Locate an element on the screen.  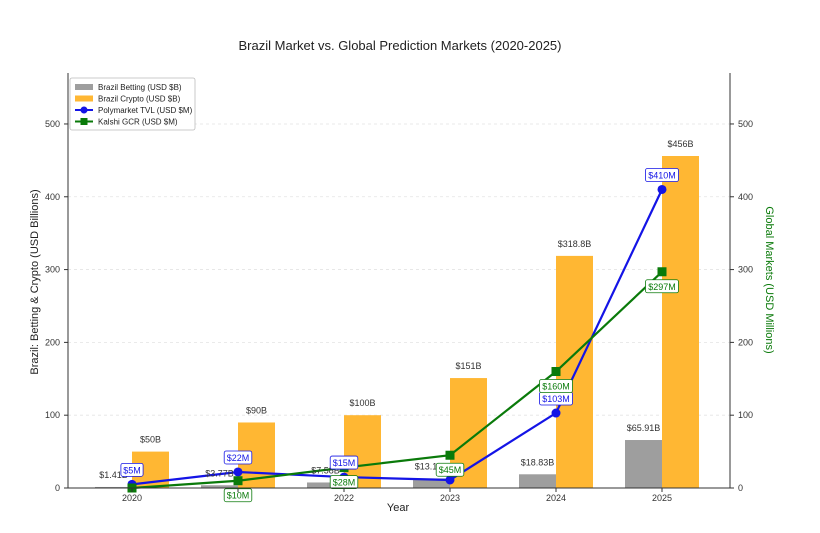
line-value-label: $22M is located at coordinates (238, 458).